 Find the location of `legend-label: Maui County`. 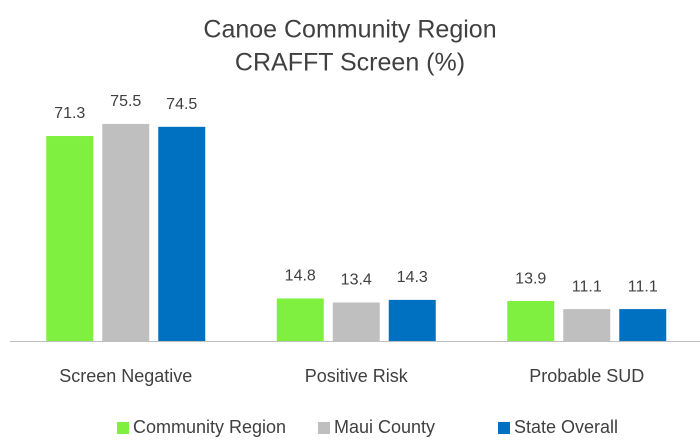

legend-label: Maui County is located at coordinates (384, 427).